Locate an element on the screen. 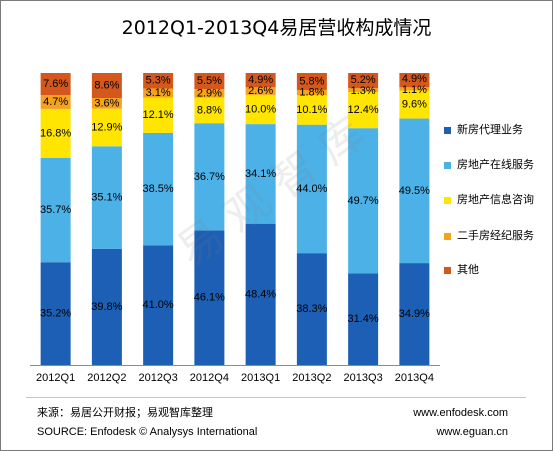  data-label-2013q2-series-5: 5.8% is located at coordinates (311, 81).